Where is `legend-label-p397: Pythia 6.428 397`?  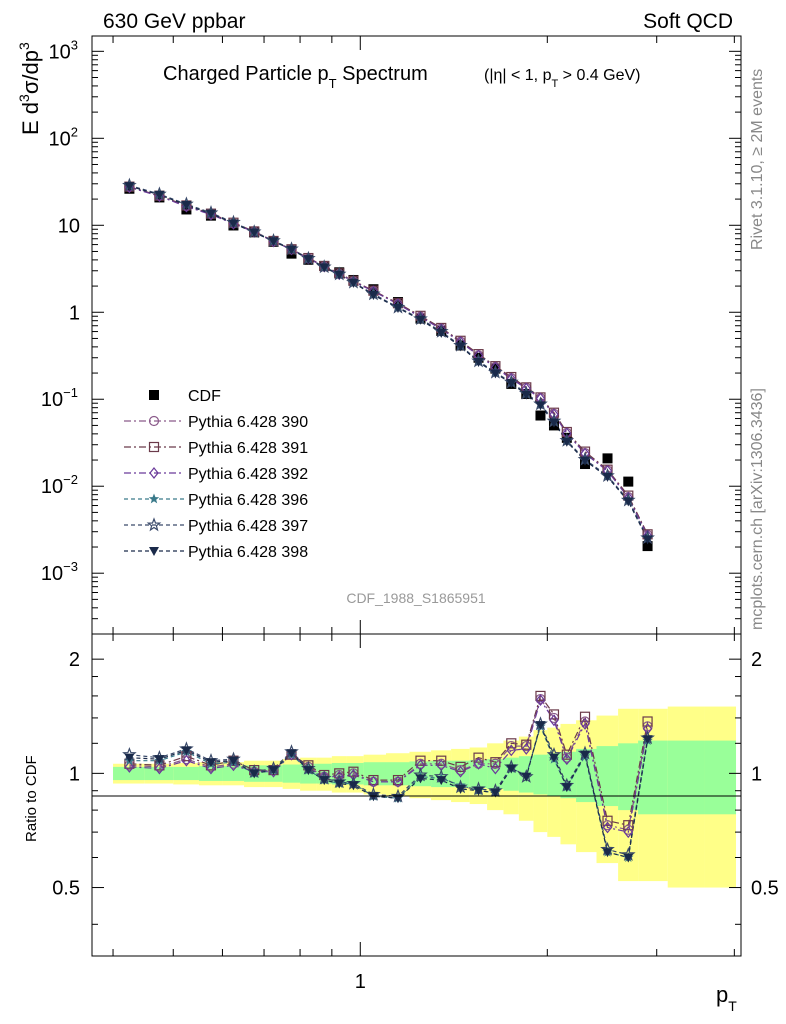 legend-label-p397: Pythia 6.428 397 is located at coordinates (248, 526).